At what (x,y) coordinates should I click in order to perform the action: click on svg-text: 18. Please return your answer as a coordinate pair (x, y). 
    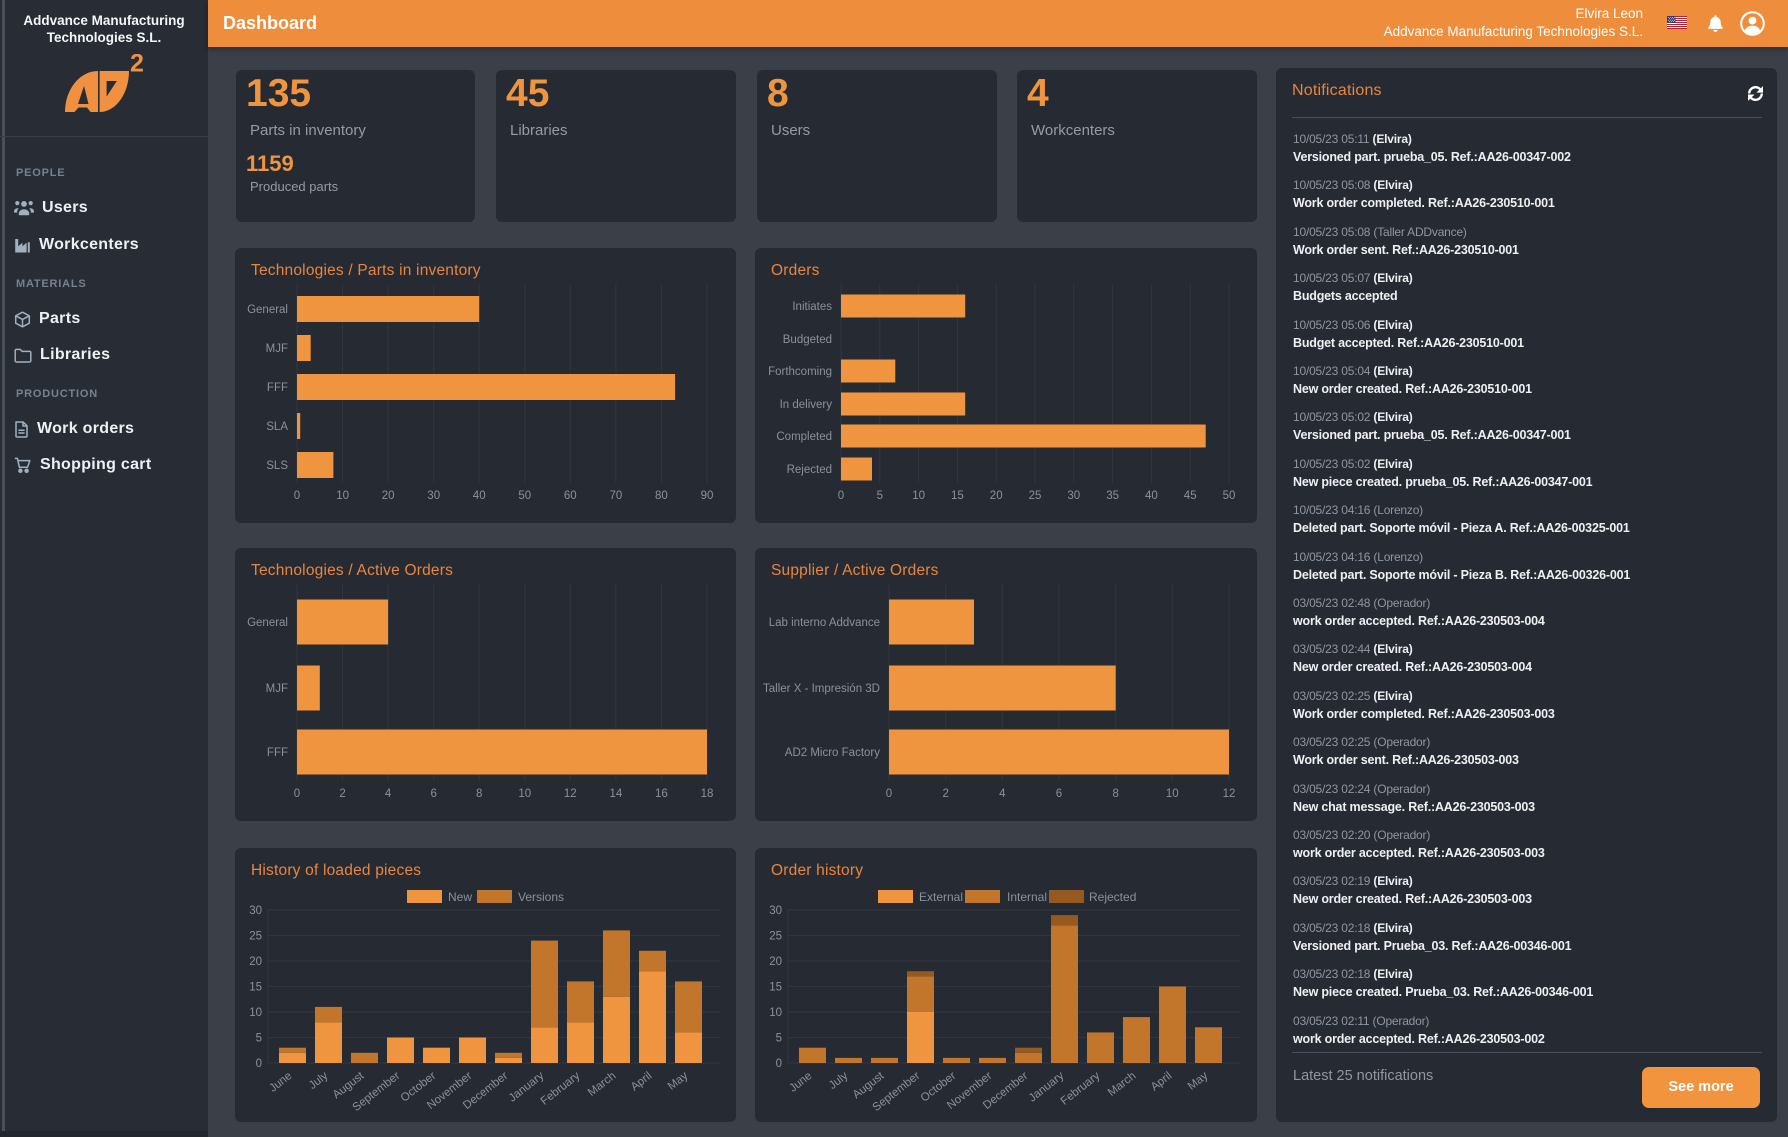
    Looking at the image, I should click on (707, 794).